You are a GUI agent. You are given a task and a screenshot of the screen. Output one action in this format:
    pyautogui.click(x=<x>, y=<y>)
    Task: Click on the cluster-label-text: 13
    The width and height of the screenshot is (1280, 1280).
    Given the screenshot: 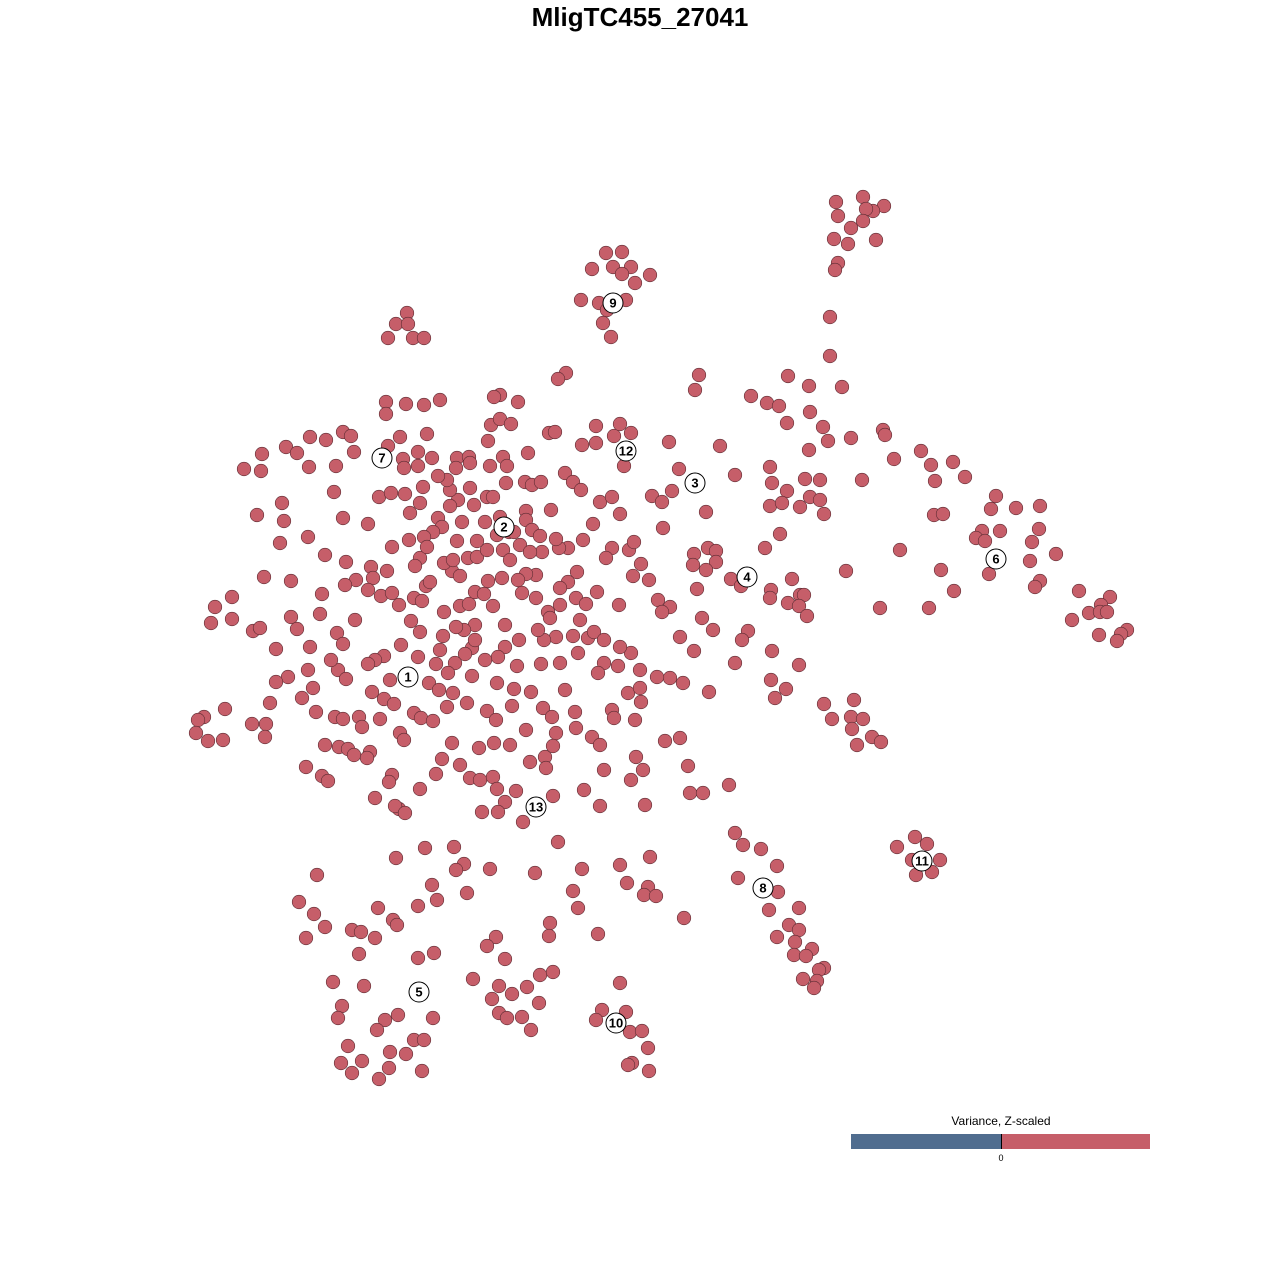 What is the action you would take?
    pyautogui.click(x=536, y=807)
    